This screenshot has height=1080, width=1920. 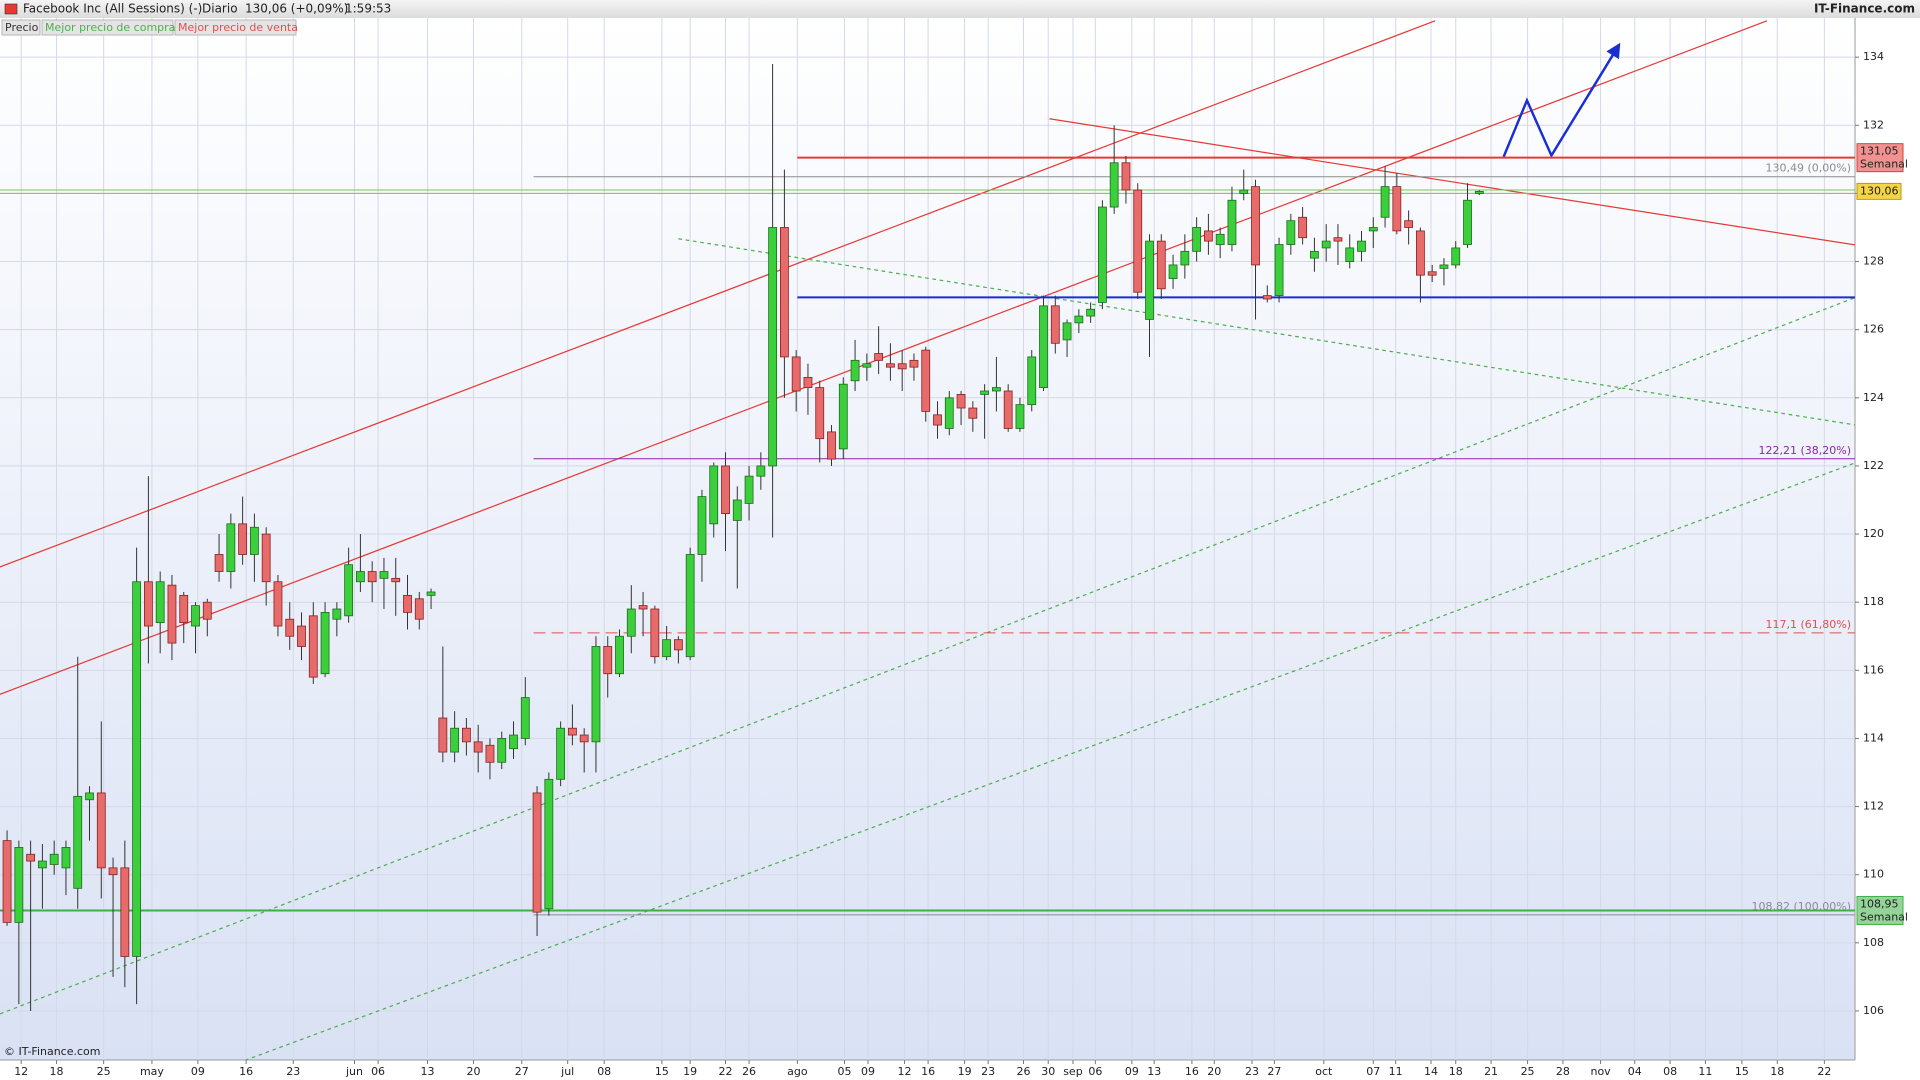 What do you see at coordinates (1884, 164) in the screenshot?
I see `level-badge-note: Semanal` at bounding box center [1884, 164].